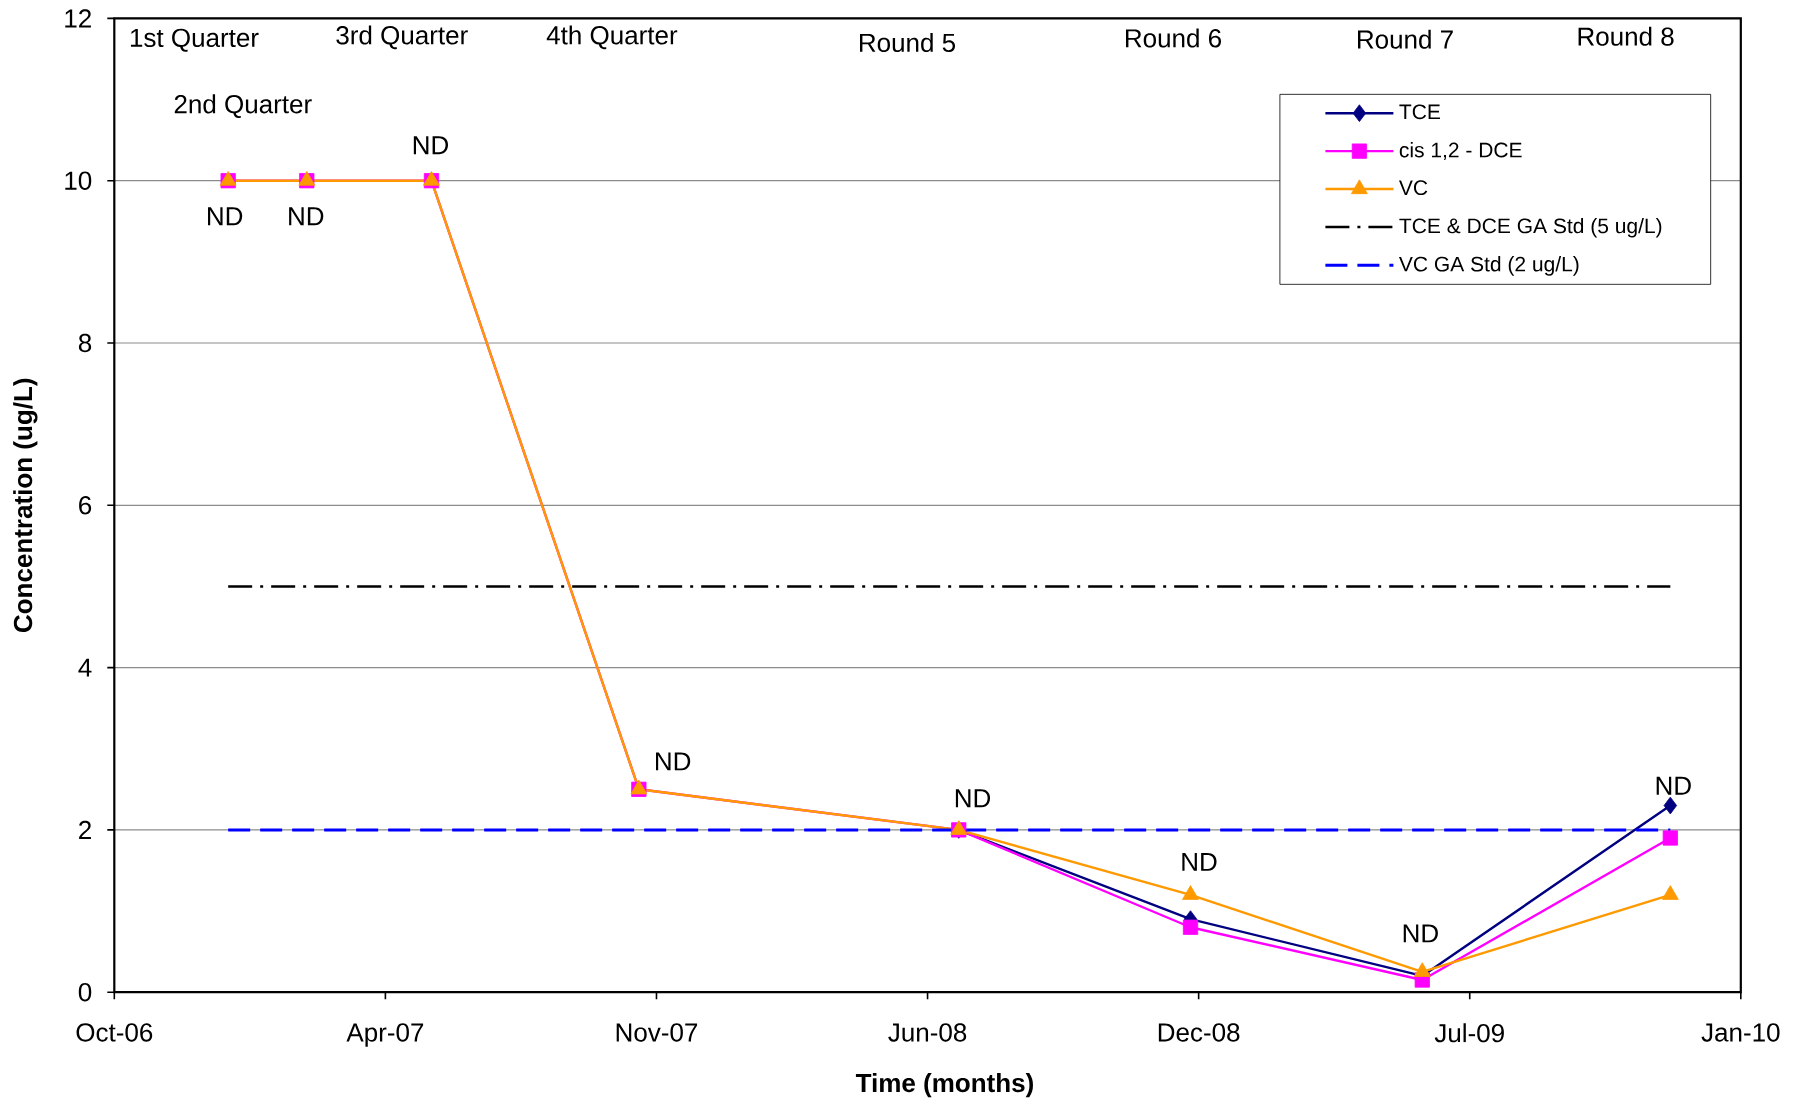 This screenshot has height=1102, width=1803. Describe the element at coordinates (402, 37) in the screenshot. I see `annotation: 3rd Quarter` at that location.